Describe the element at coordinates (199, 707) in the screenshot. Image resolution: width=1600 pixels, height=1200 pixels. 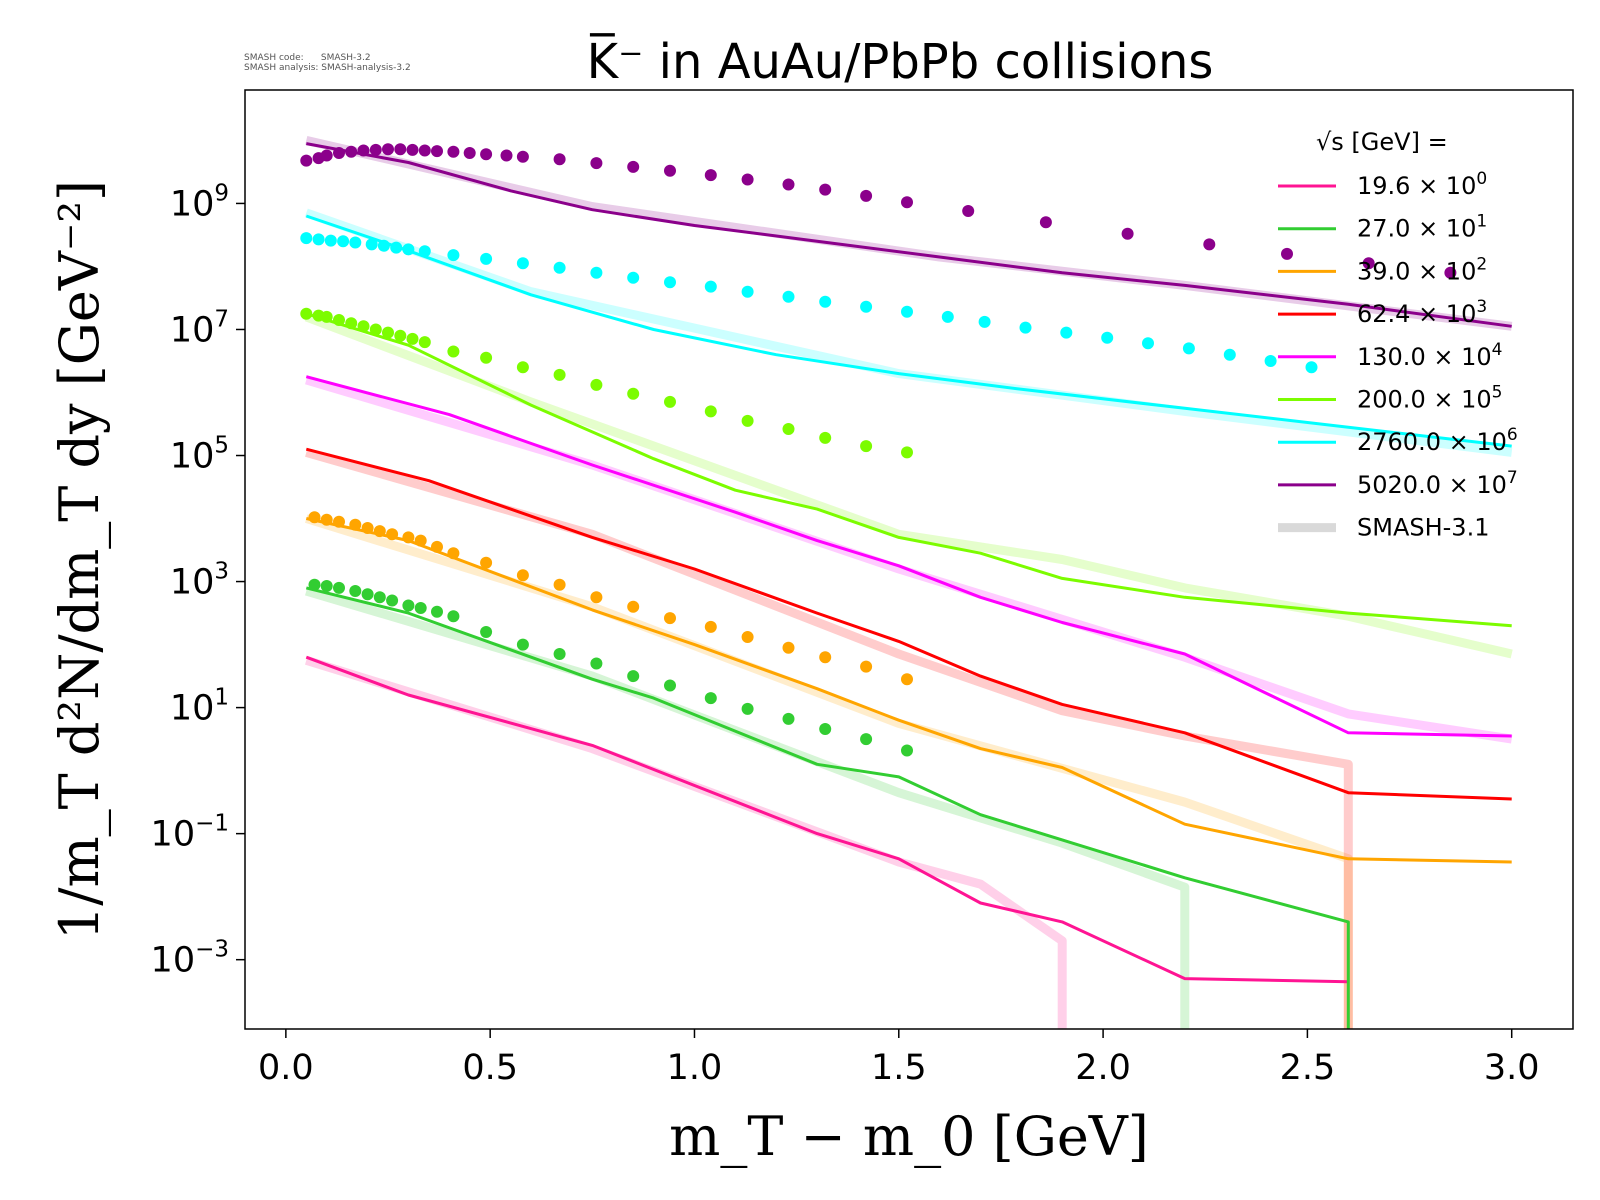
I see `y-tick-label: 10¹` at that location.